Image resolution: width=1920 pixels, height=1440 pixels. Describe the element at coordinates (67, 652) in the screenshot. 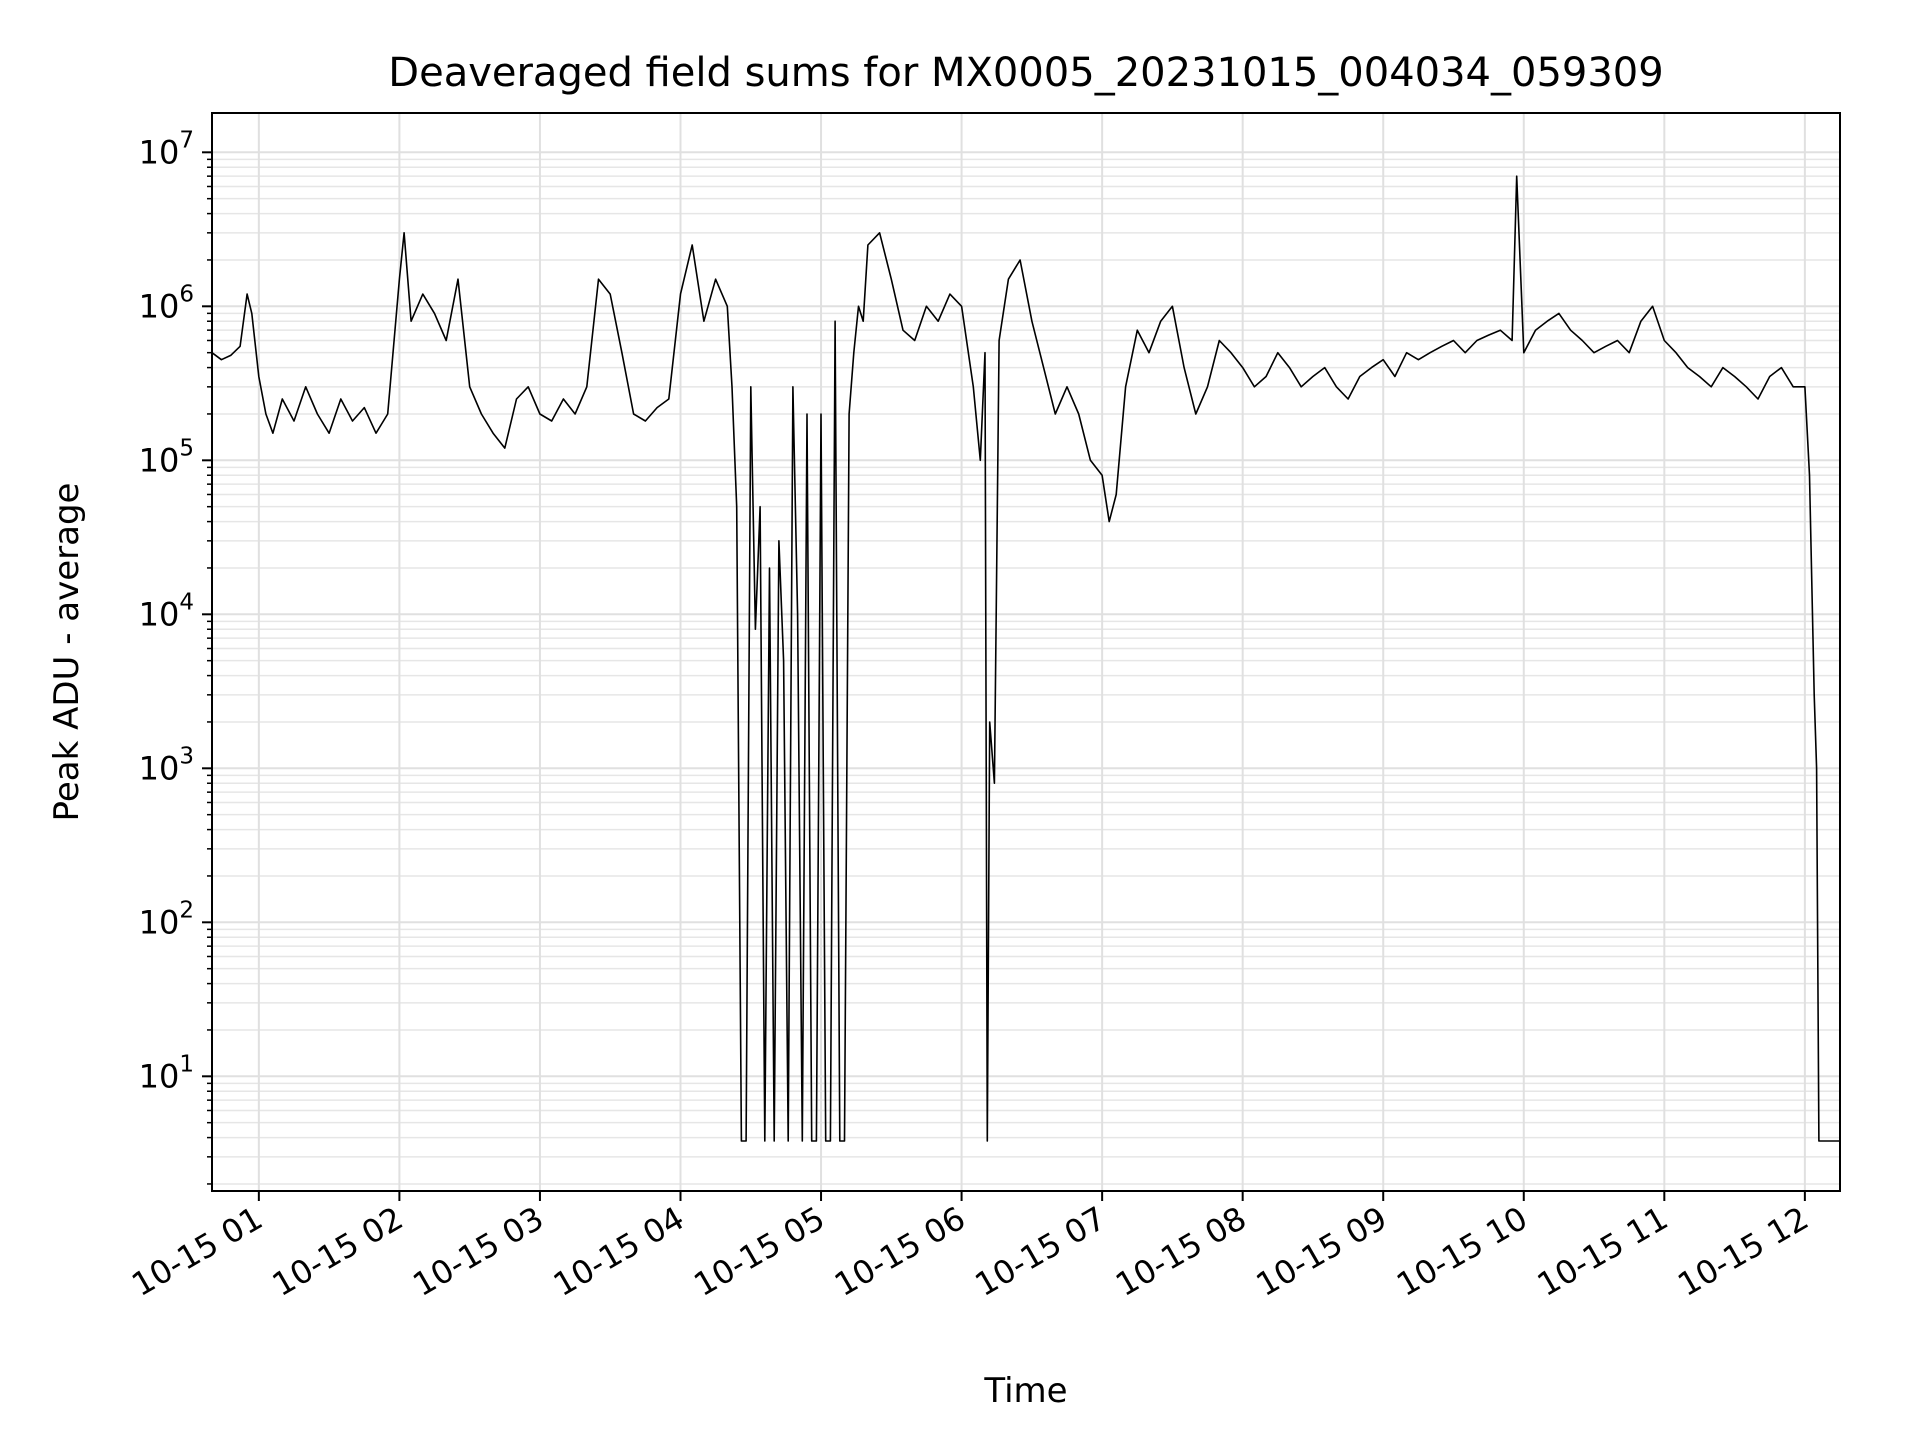

I see `y-axis-label: Peak ADU - average` at that location.